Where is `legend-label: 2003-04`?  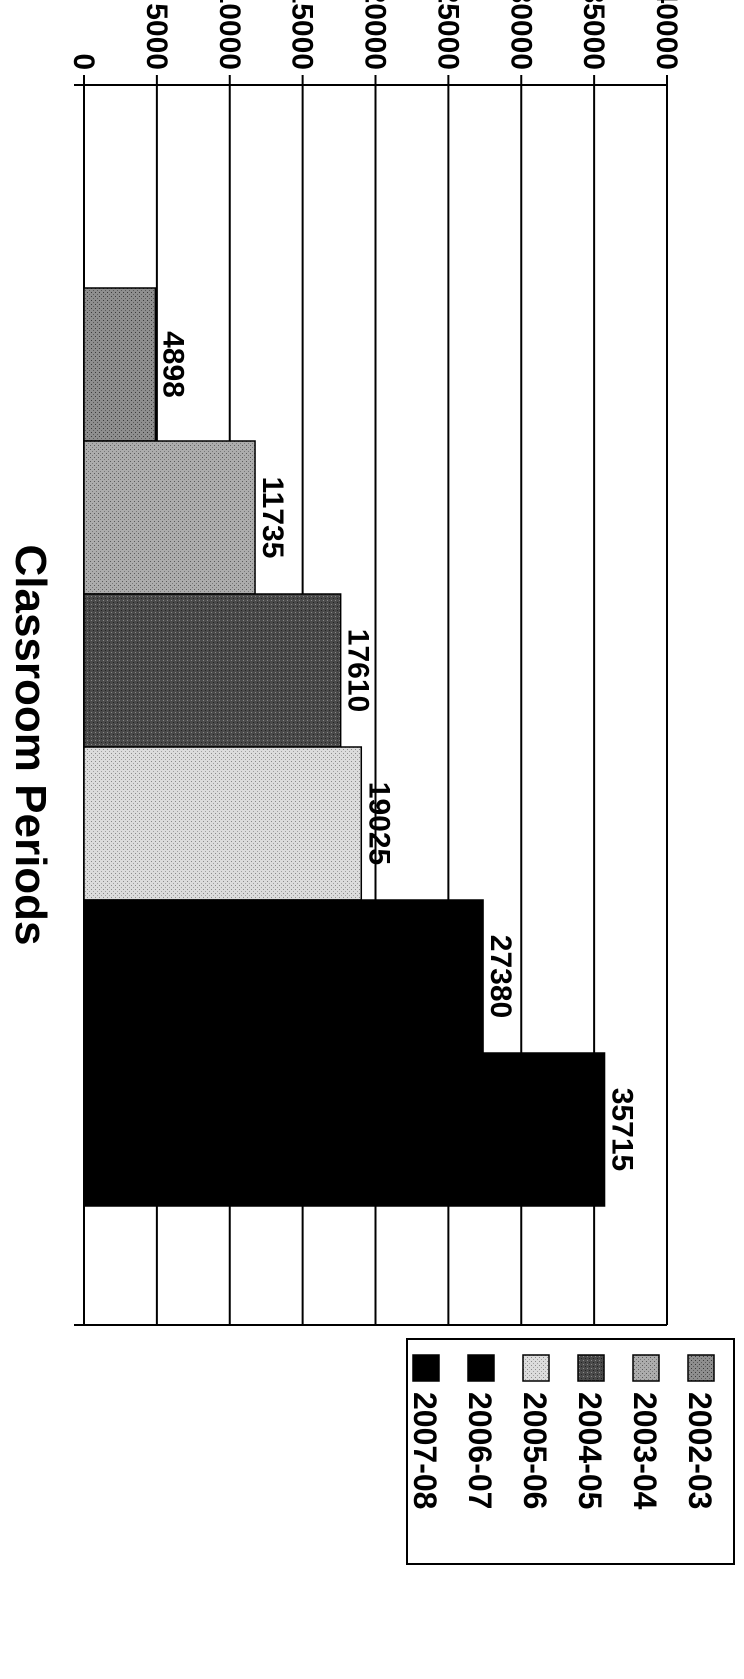 legend-label: 2003-04 is located at coordinates (645, 1451).